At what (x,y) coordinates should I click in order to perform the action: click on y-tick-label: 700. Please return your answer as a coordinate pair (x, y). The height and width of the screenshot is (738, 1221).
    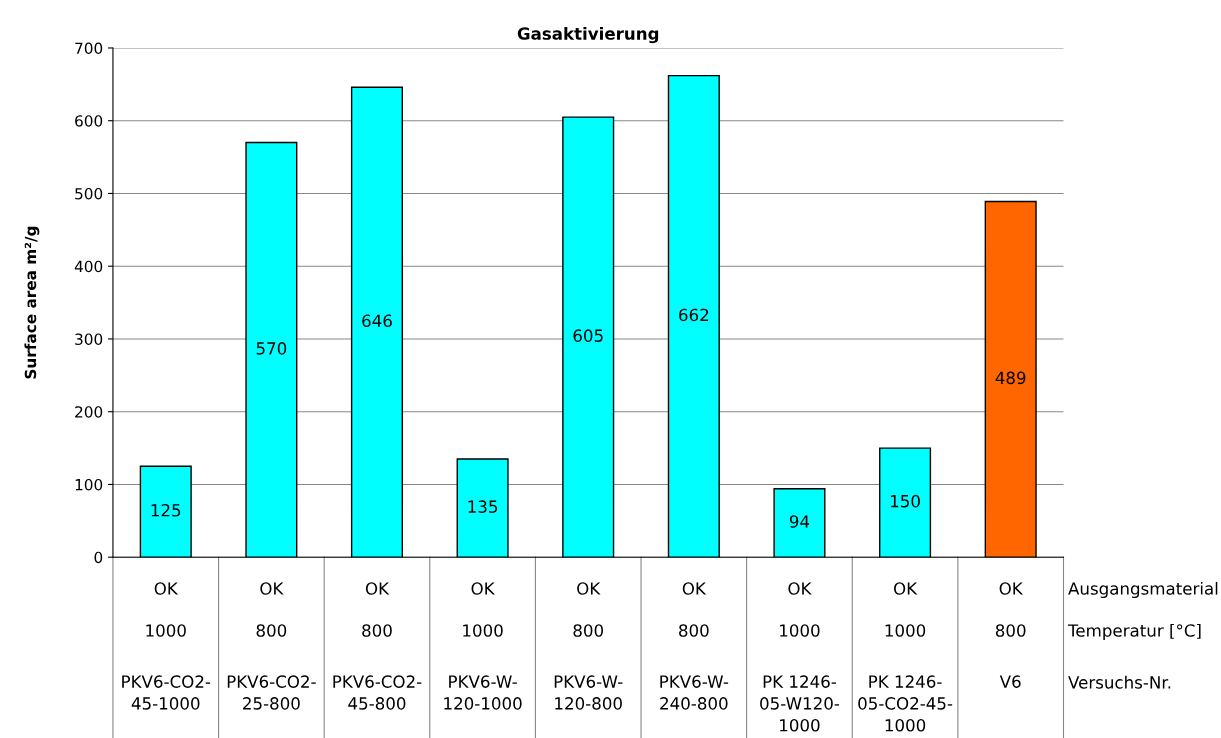
    Looking at the image, I should click on (89, 48).